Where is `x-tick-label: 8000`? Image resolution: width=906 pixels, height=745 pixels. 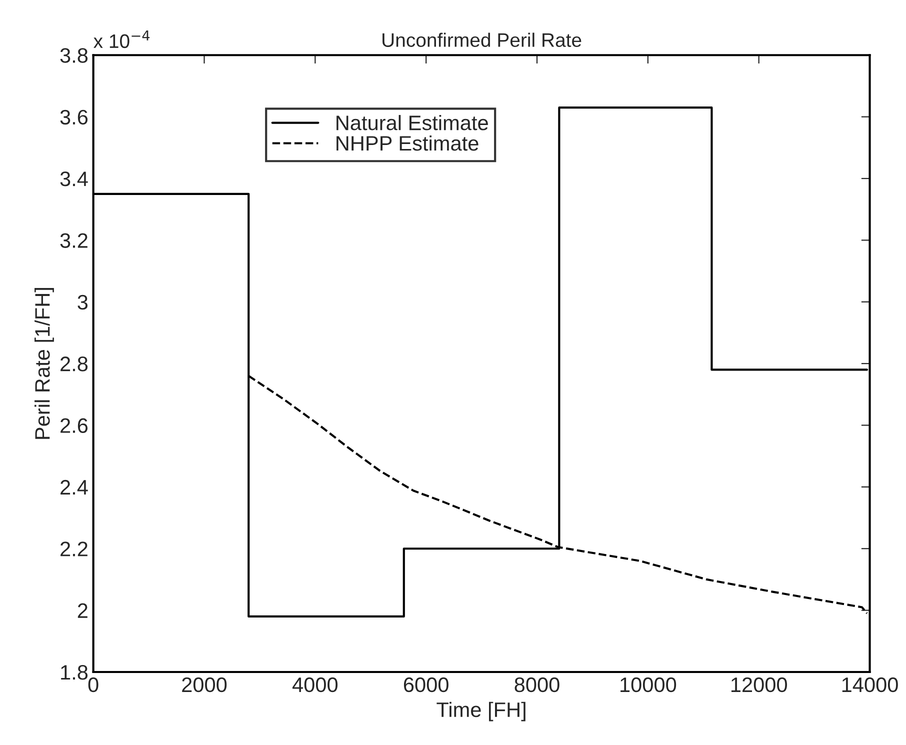 x-tick-label: 8000 is located at coordinates (537, 684).